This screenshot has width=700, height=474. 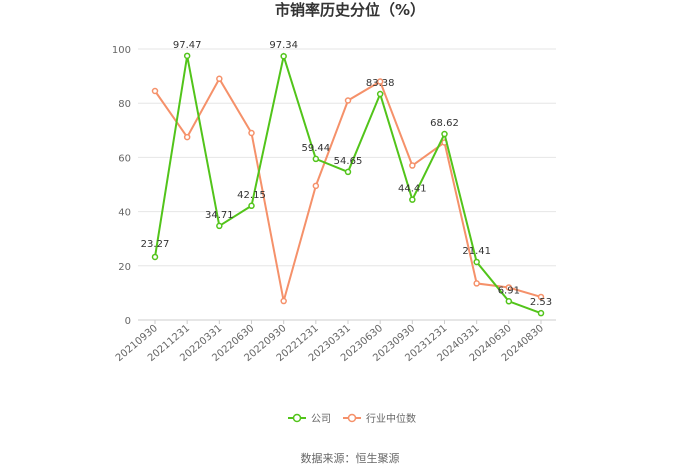 What do you see at coordinates (128, 321) in the screenshot?
I see `y-tick-label: 0` at bounding box center [128, 321].